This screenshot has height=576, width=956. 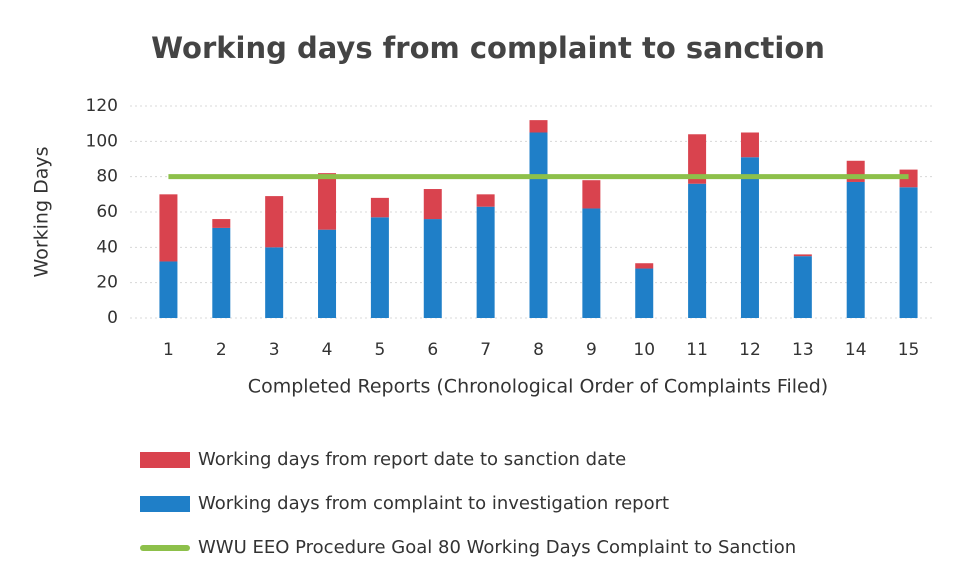 I want to click on y-tick-label: 120, so click(x=102, y=106).